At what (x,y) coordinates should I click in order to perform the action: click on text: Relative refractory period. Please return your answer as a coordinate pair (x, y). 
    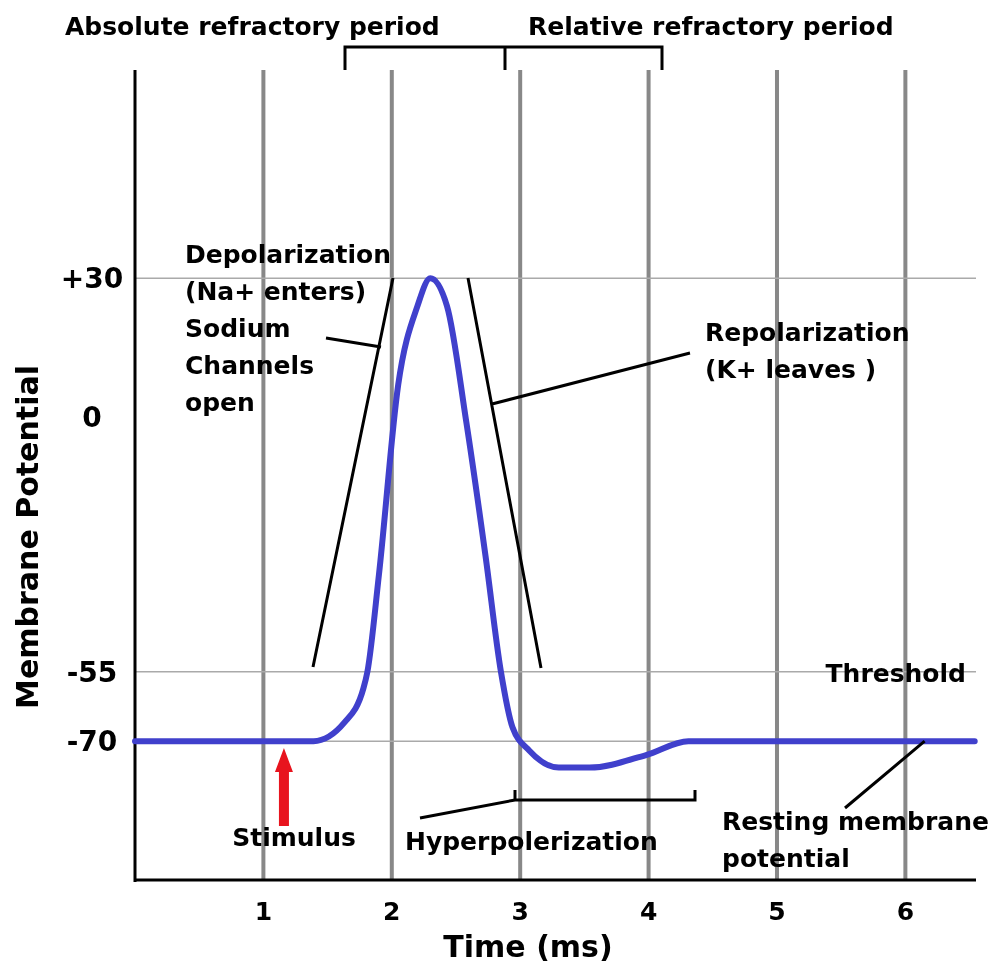
    Looking at the image, I should click on (711, 26).